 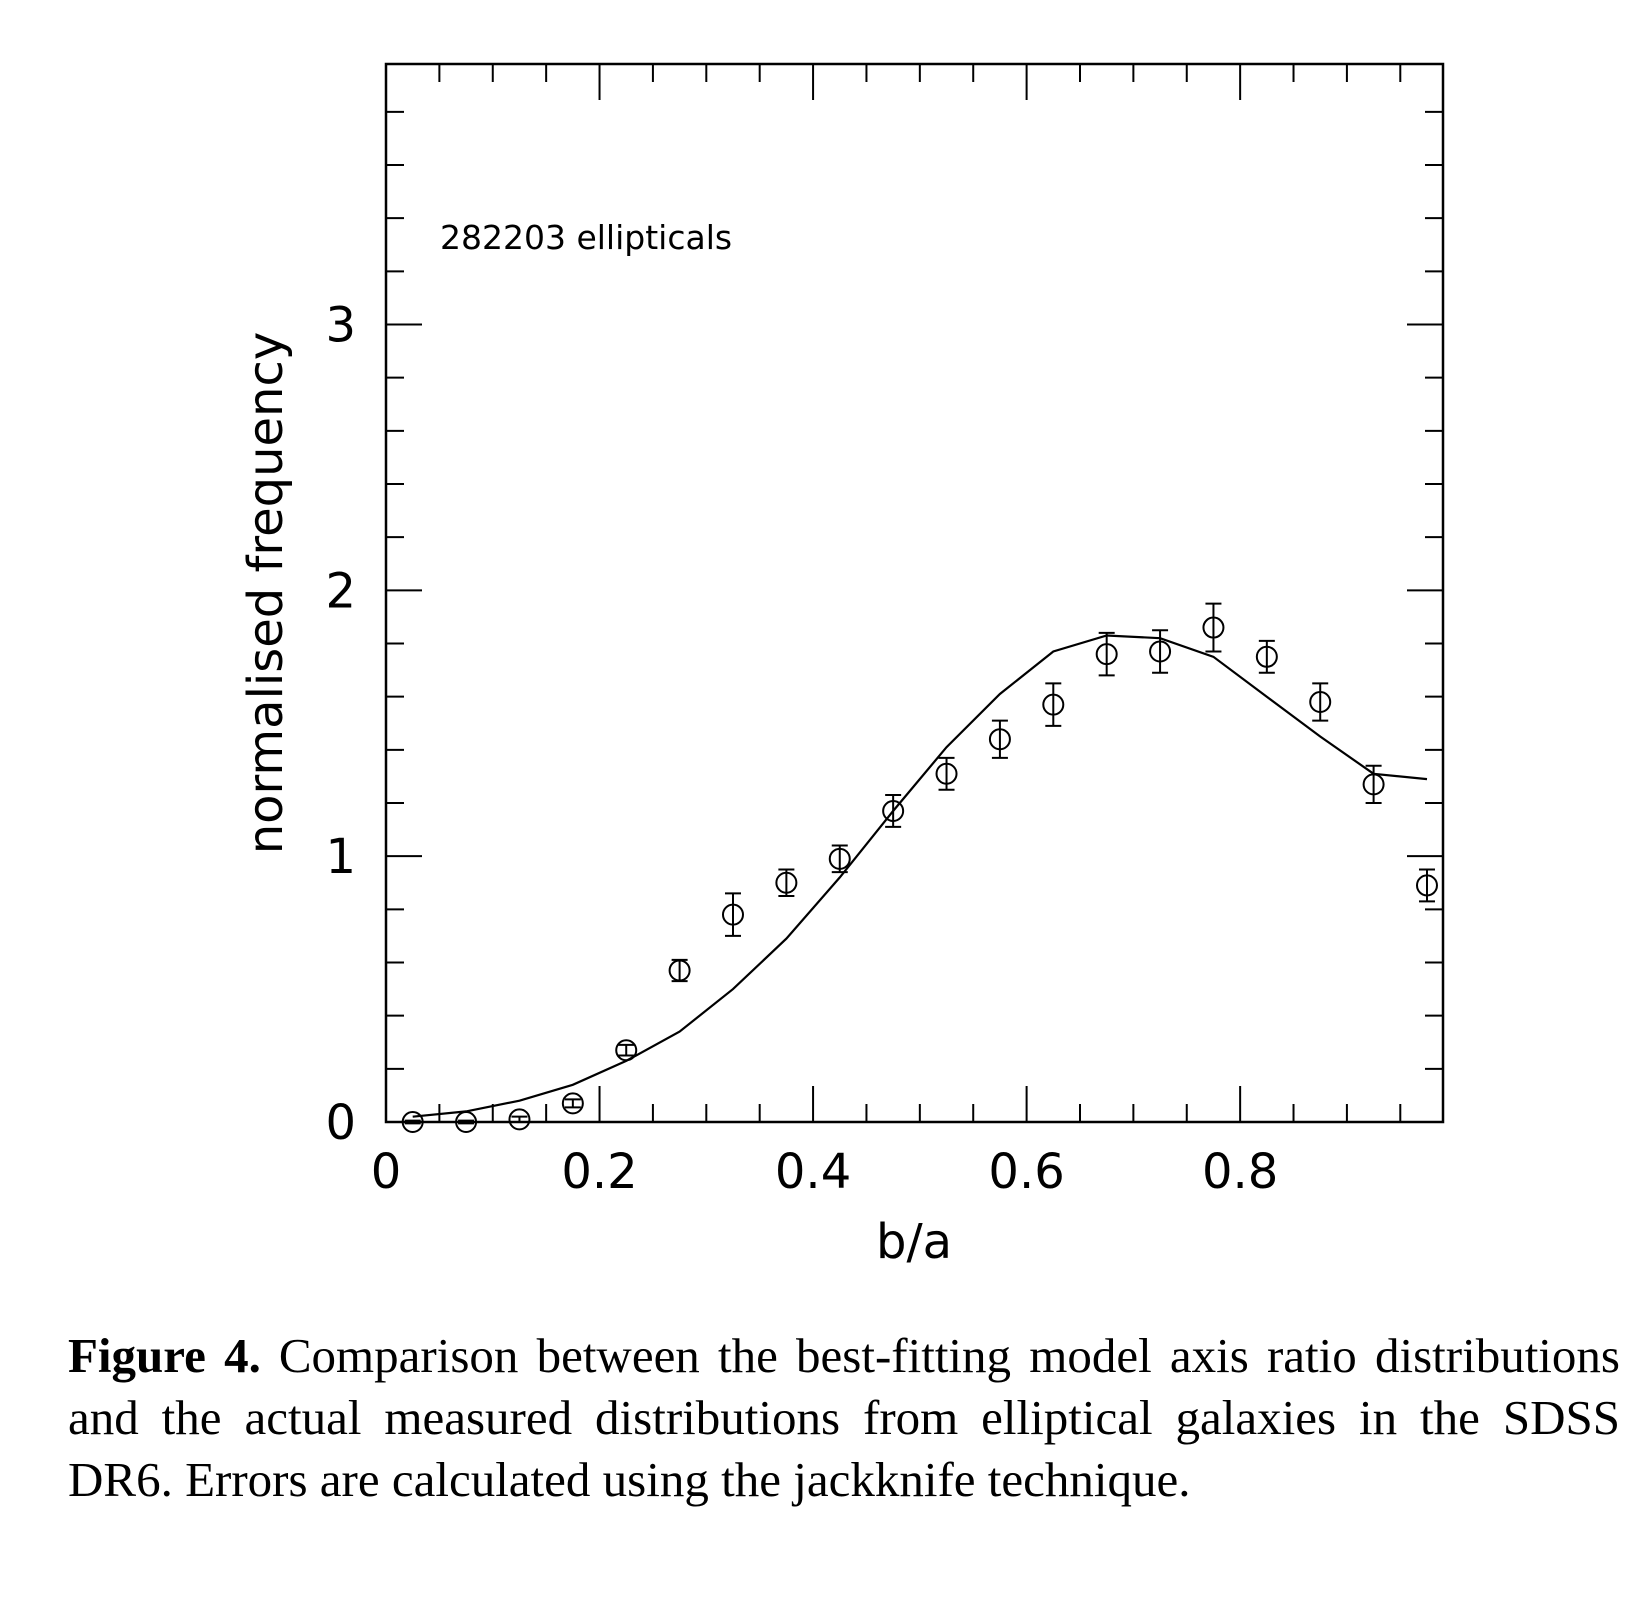 I want to click on x-tick-label: 0, so click(x=386, y=1172).